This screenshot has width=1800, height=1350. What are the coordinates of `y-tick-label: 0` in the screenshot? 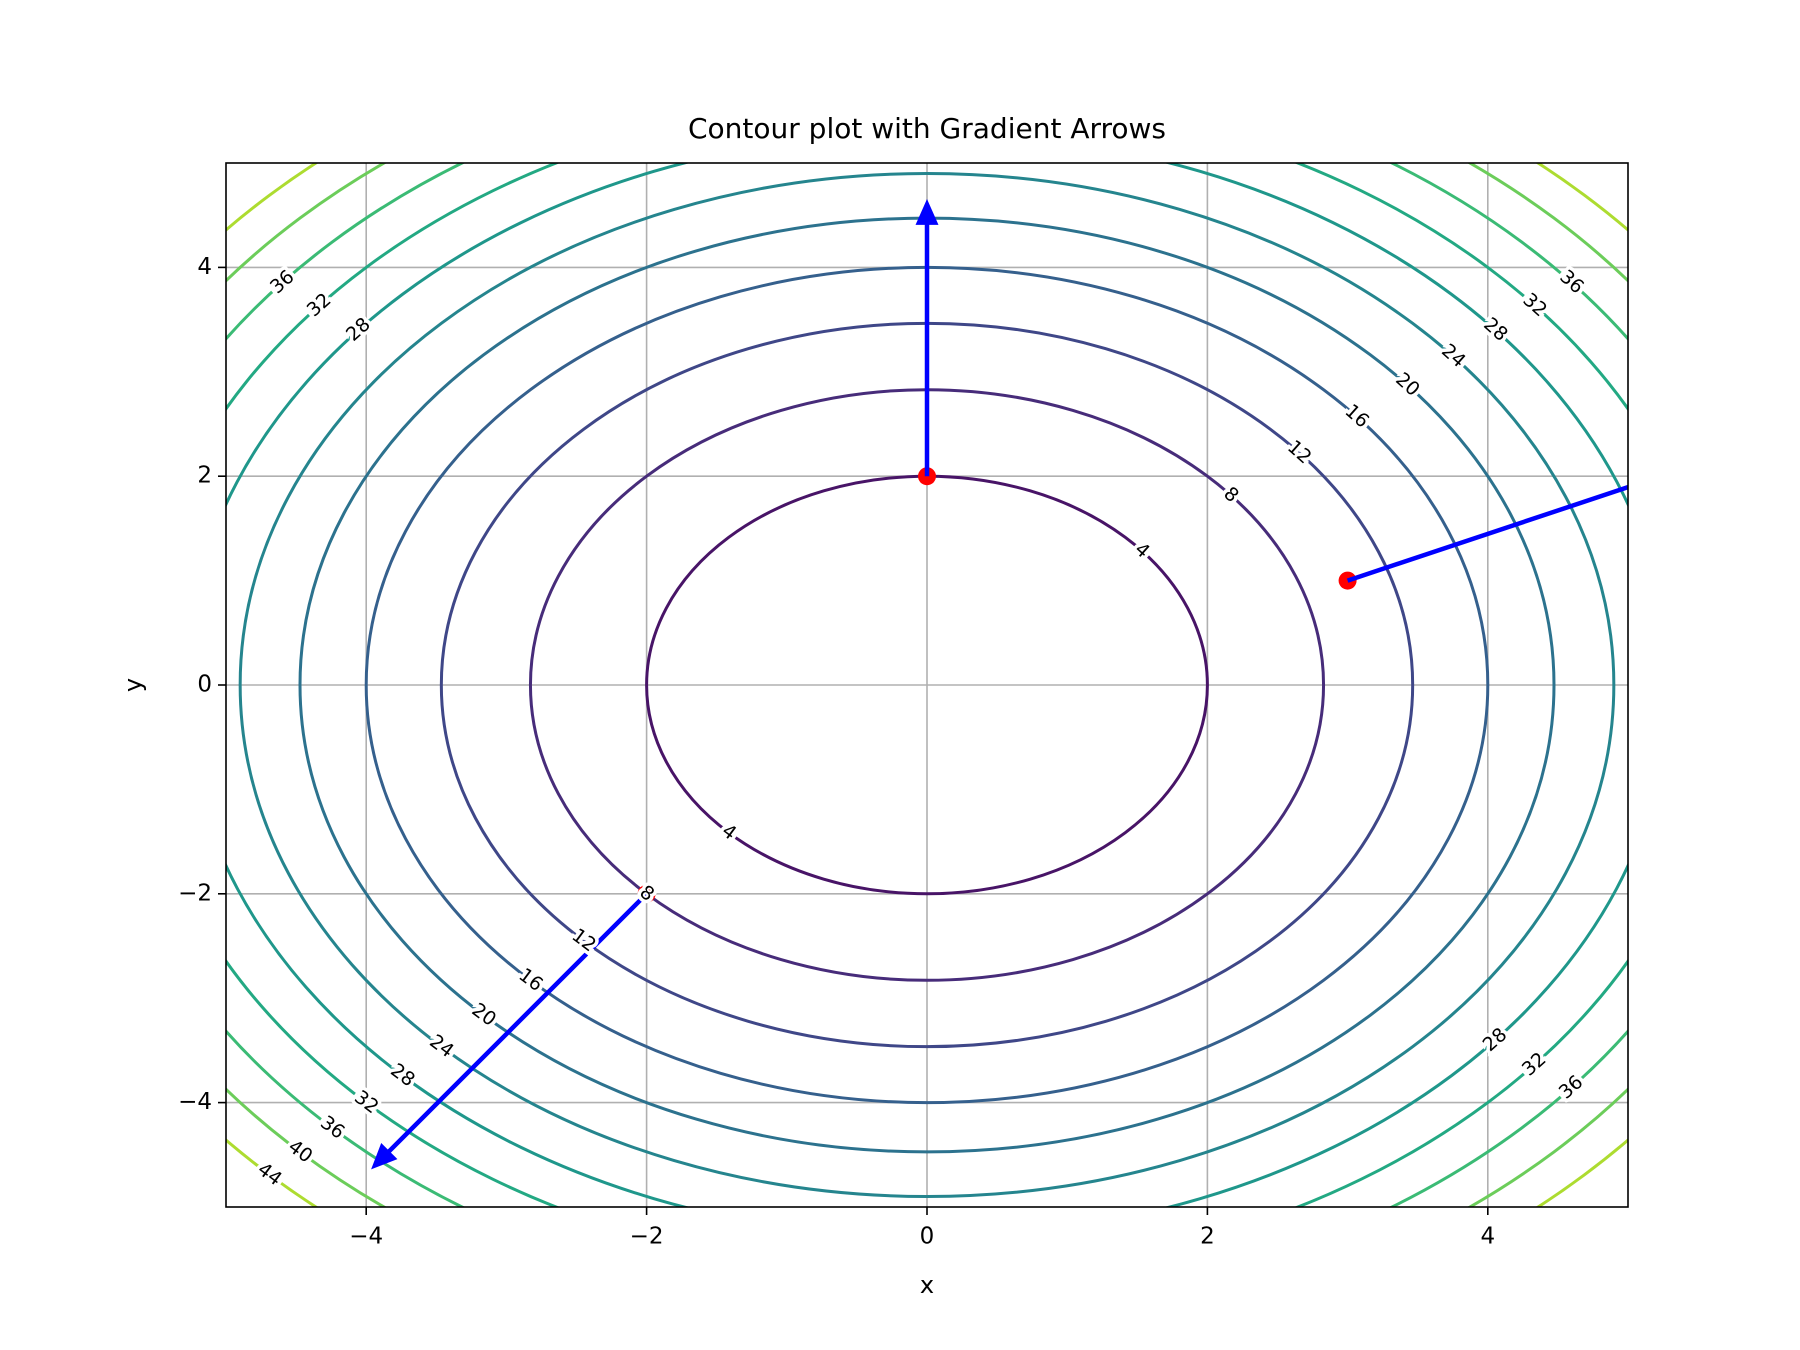 It's located at (204, 685).